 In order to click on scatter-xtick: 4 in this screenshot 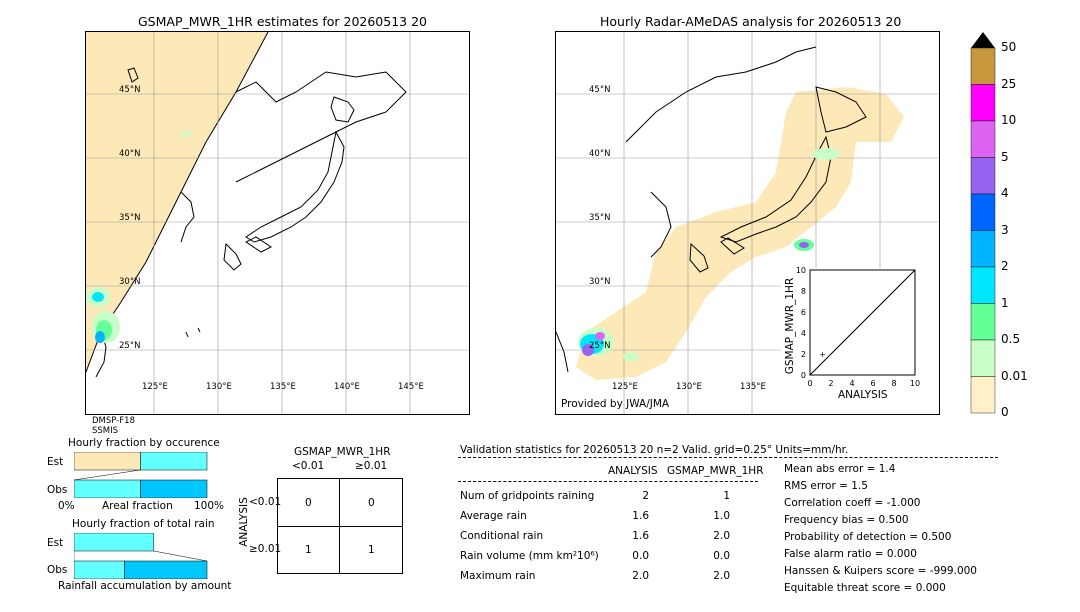, I will do `click(851, 383)`.